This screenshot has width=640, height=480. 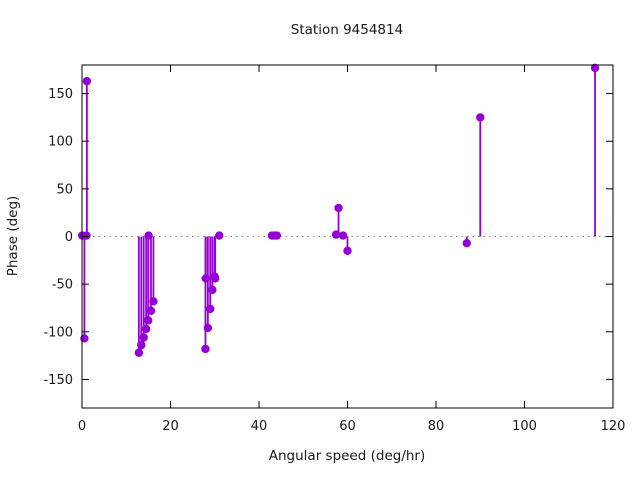 I want to click on y-tick-label: 50, so click(x=64, y=189).